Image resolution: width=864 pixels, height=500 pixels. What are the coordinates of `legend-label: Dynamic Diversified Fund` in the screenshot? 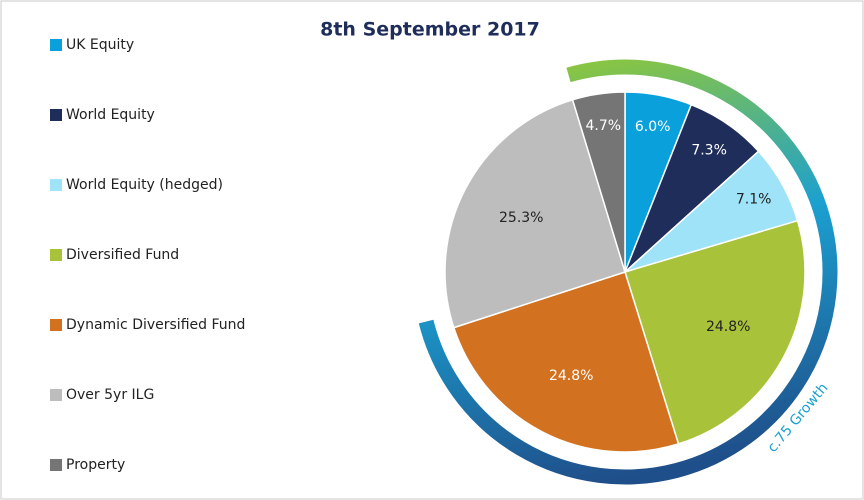 It's located at (155, 325).